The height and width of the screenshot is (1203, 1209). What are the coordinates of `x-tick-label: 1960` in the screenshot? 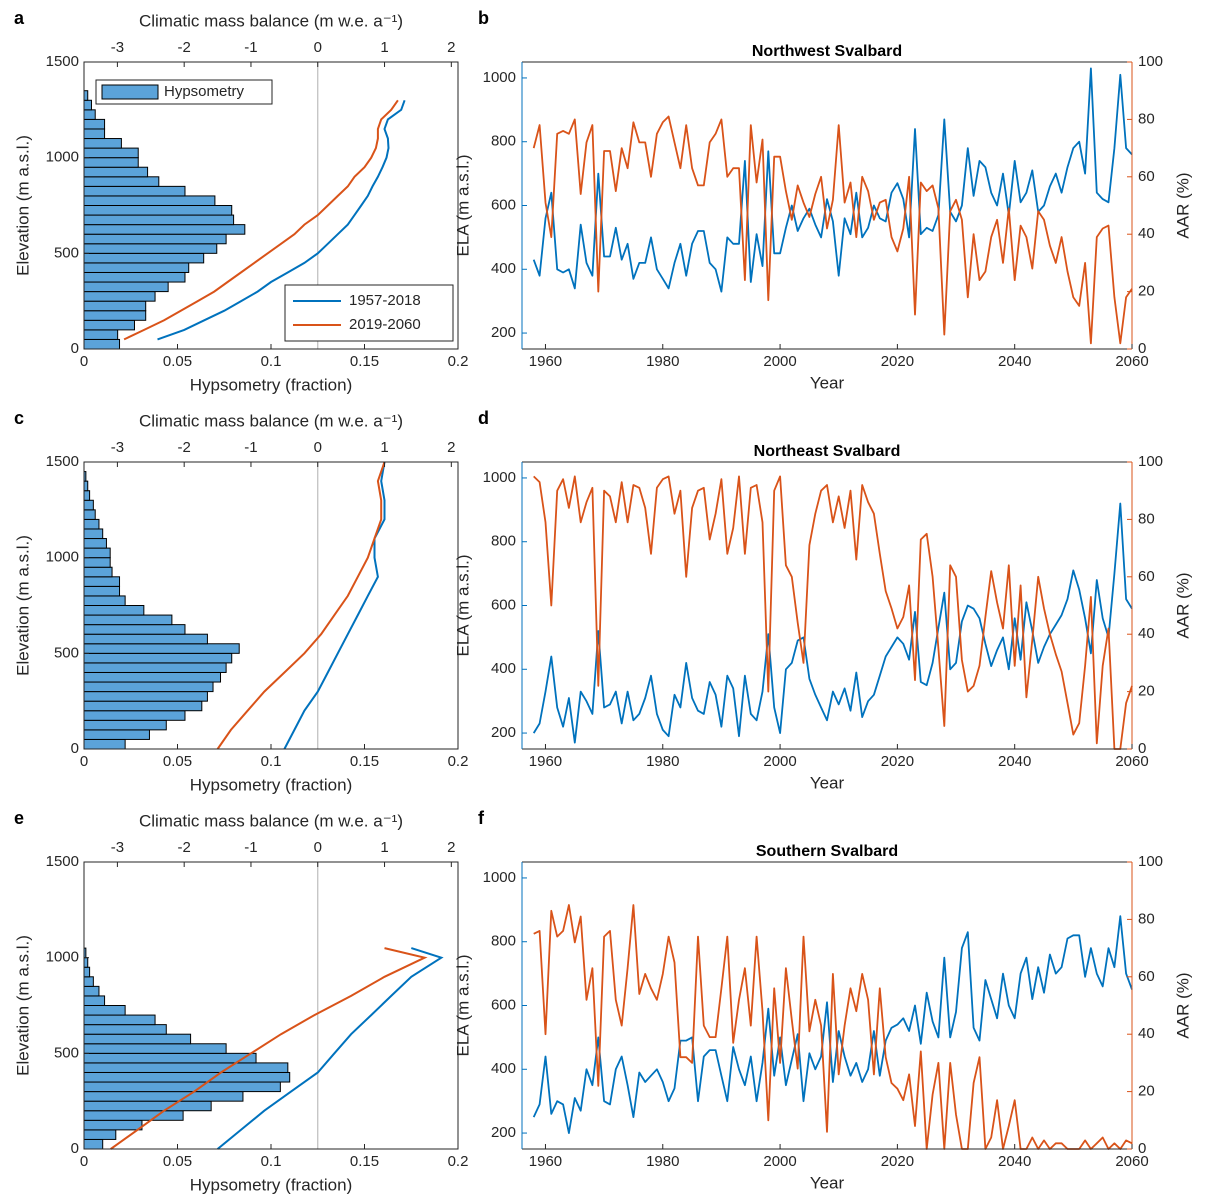 It's located at (545, 761).